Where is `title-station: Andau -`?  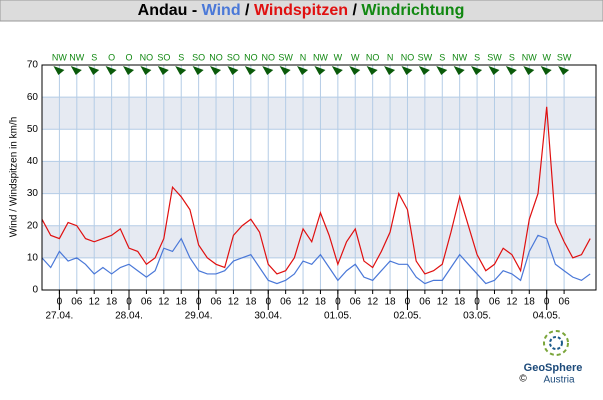
title-station: Andau - is located at coordinates (168, 10).